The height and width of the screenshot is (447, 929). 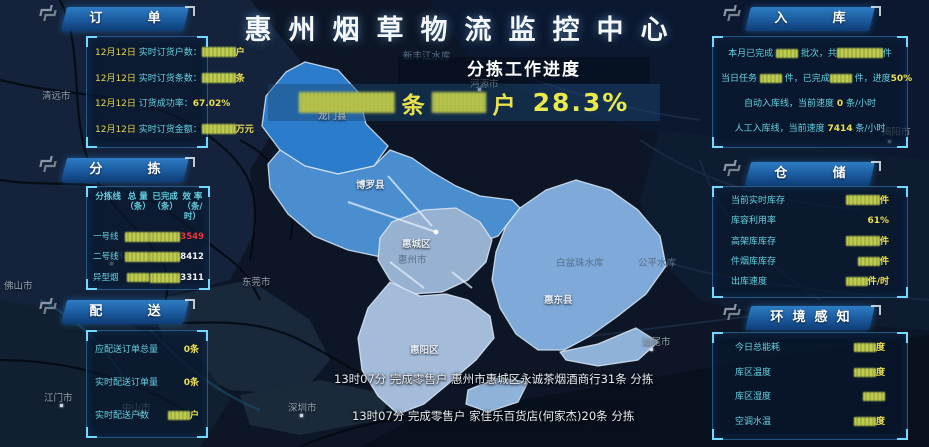 I want to click on text-segment: 人工入库线，当前速度, so click(x=781, y=129).